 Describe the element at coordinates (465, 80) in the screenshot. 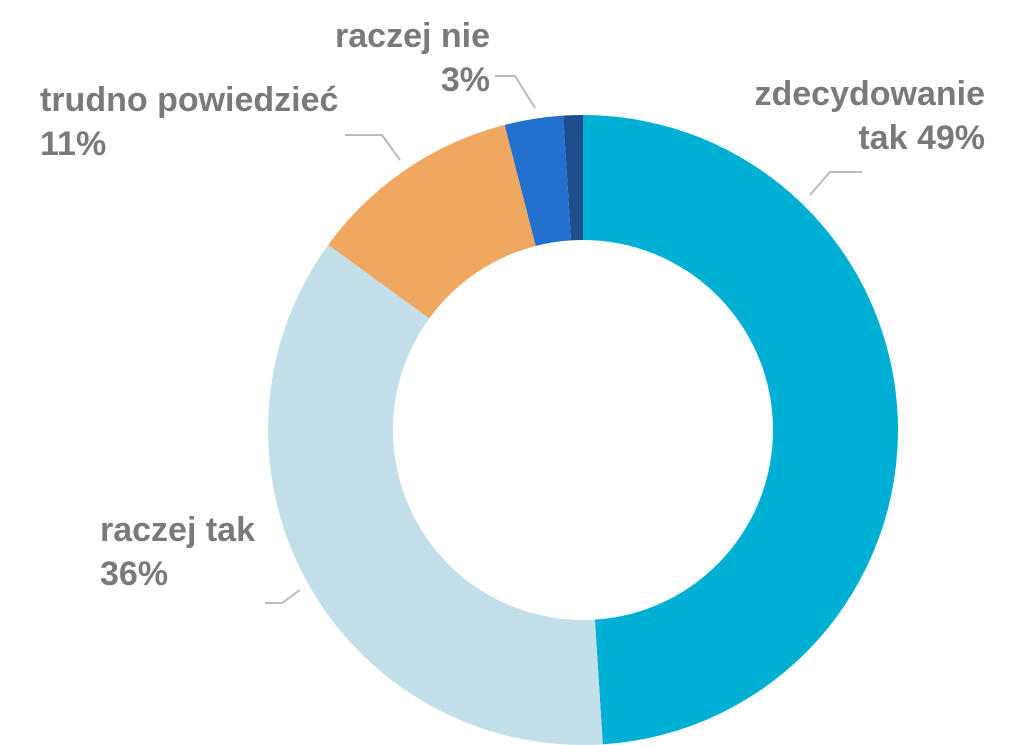

I see `value-label: 3%` at that location.